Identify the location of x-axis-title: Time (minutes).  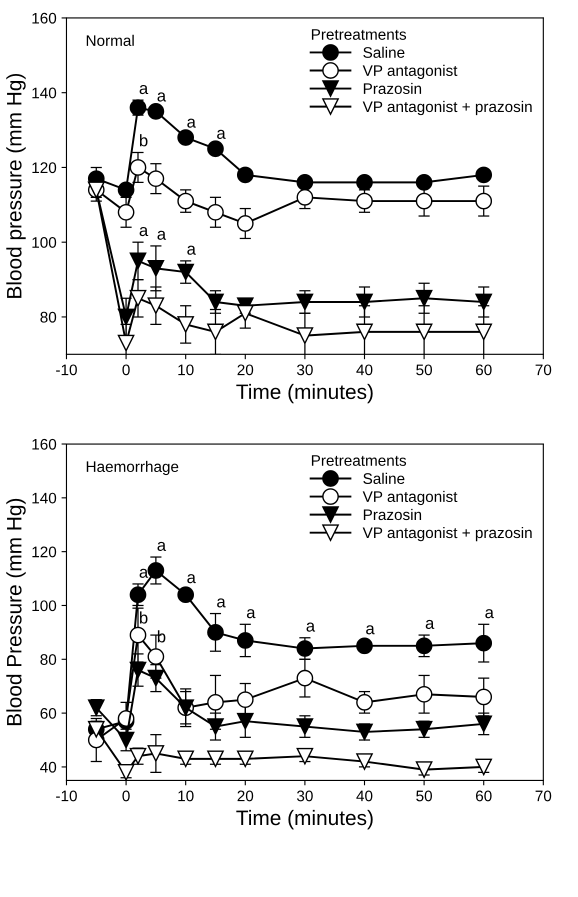
(304, 394).